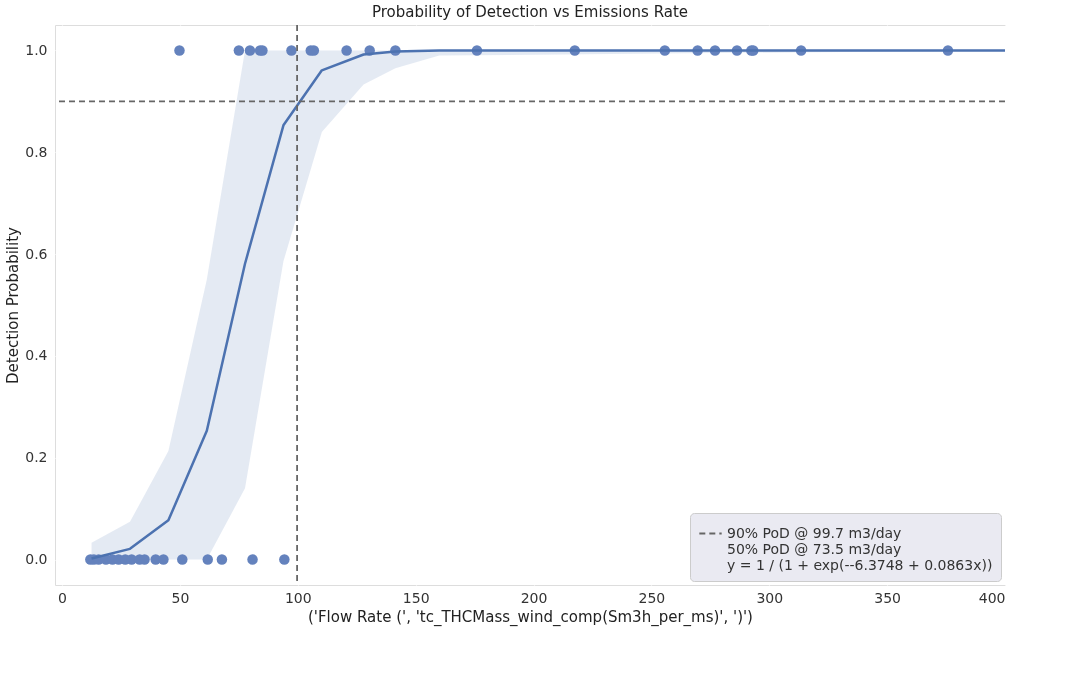  I want to click on x-tick-label: 150, so click(416, 597).